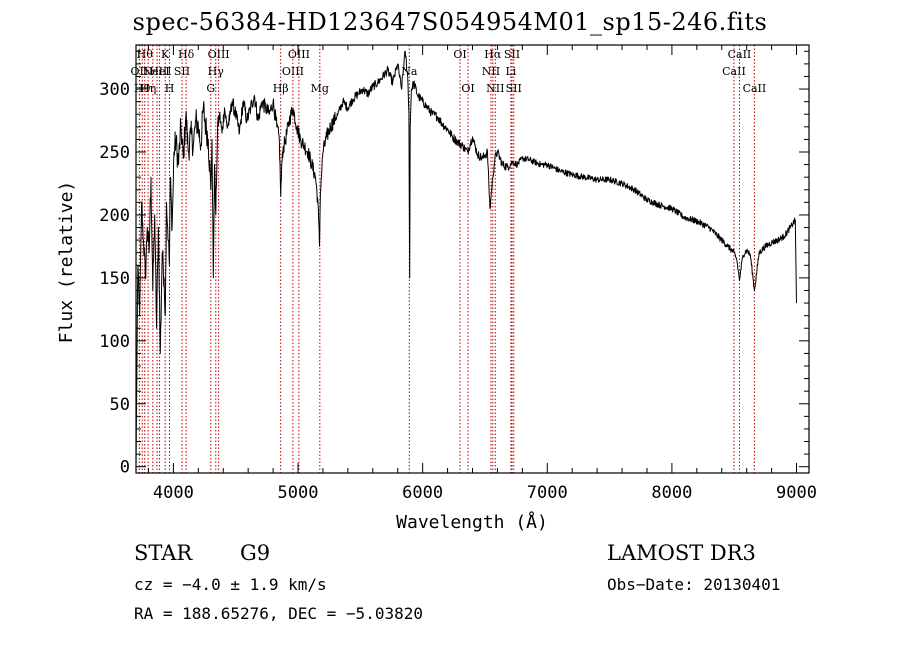  What do you see at coordinates (186, 54) in the screenshot?
I see `line-label-10: Hδ` at bounding box center [186, 54].